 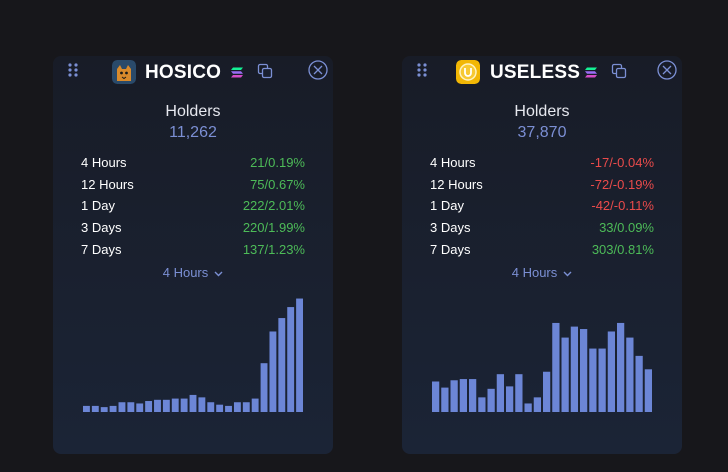 What do you see at coordinates (193, 132) in the screenshot?
I see `holders-count: 11,262` at bounding box center [193, 132].